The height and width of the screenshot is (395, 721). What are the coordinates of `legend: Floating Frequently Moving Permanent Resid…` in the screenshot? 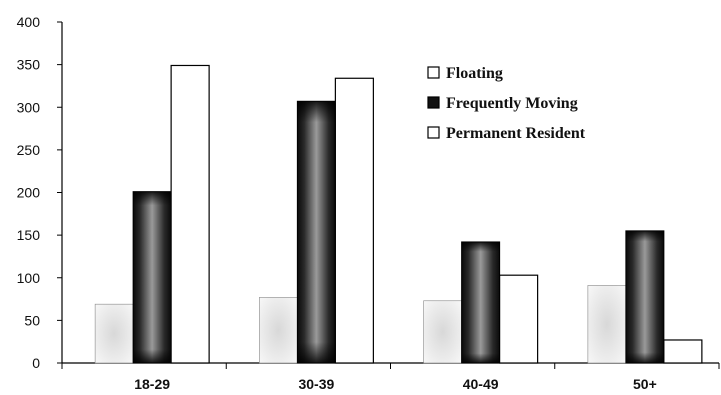 It's located at (529, 100).